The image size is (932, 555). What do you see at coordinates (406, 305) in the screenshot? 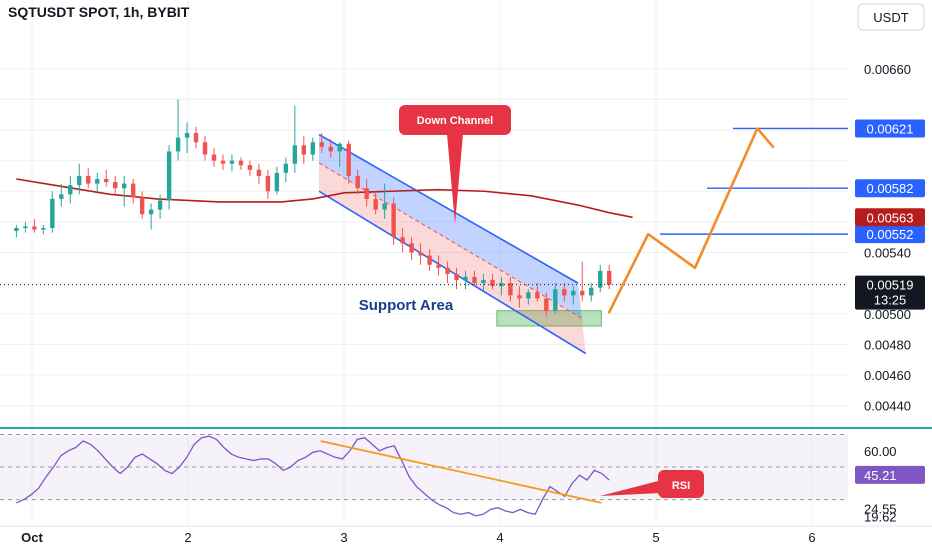
I see `support-area-label: Support Area` at bounding box center [406, 305].